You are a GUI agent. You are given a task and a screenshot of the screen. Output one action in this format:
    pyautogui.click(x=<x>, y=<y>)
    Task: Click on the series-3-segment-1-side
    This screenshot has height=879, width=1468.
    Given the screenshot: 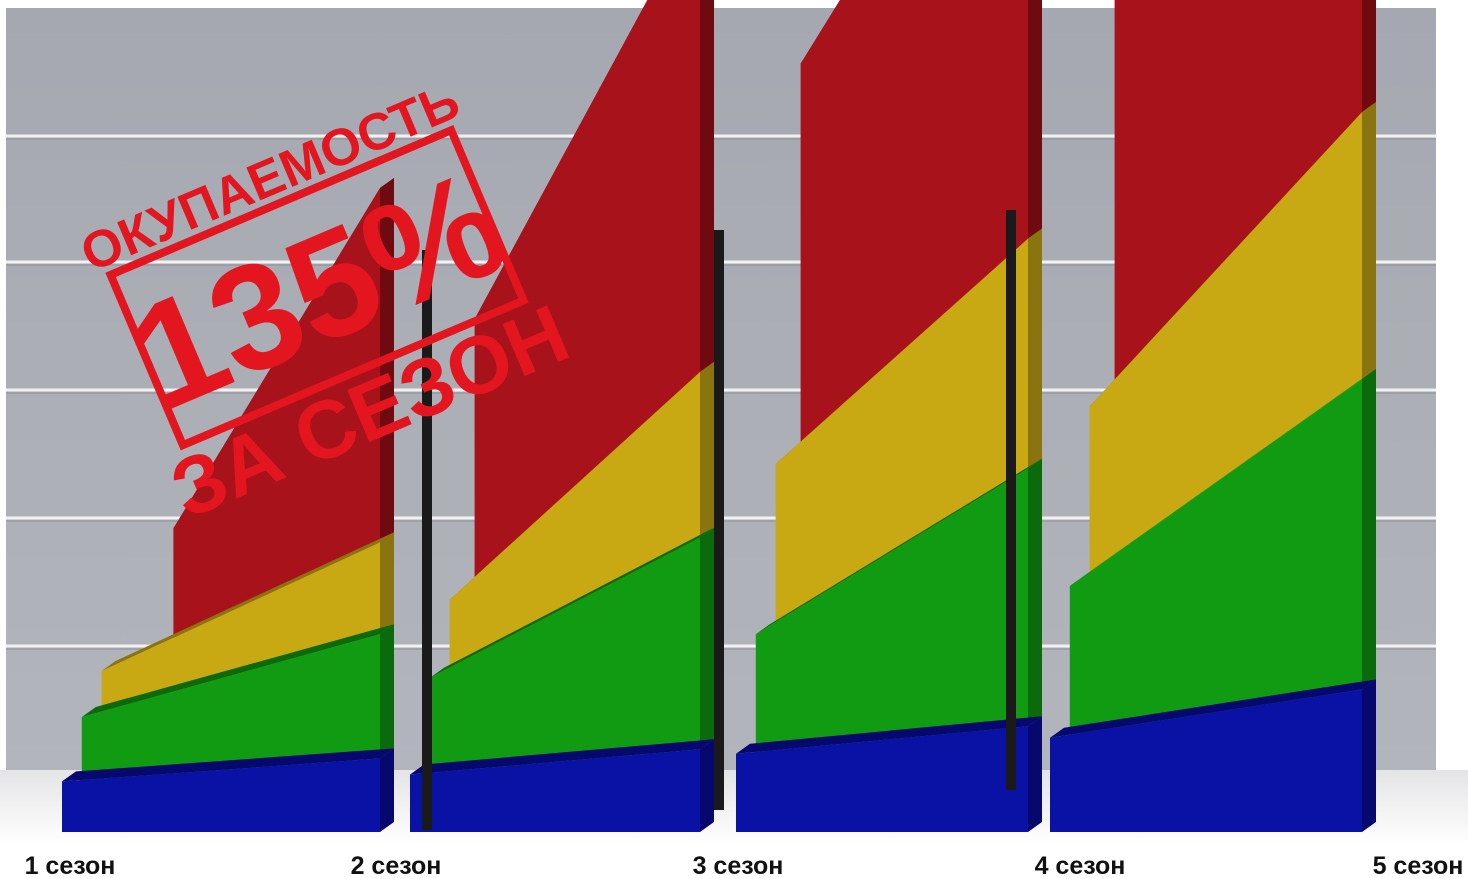 What is the action you would take?
    pyautogui.click(x=387, y=583)
    